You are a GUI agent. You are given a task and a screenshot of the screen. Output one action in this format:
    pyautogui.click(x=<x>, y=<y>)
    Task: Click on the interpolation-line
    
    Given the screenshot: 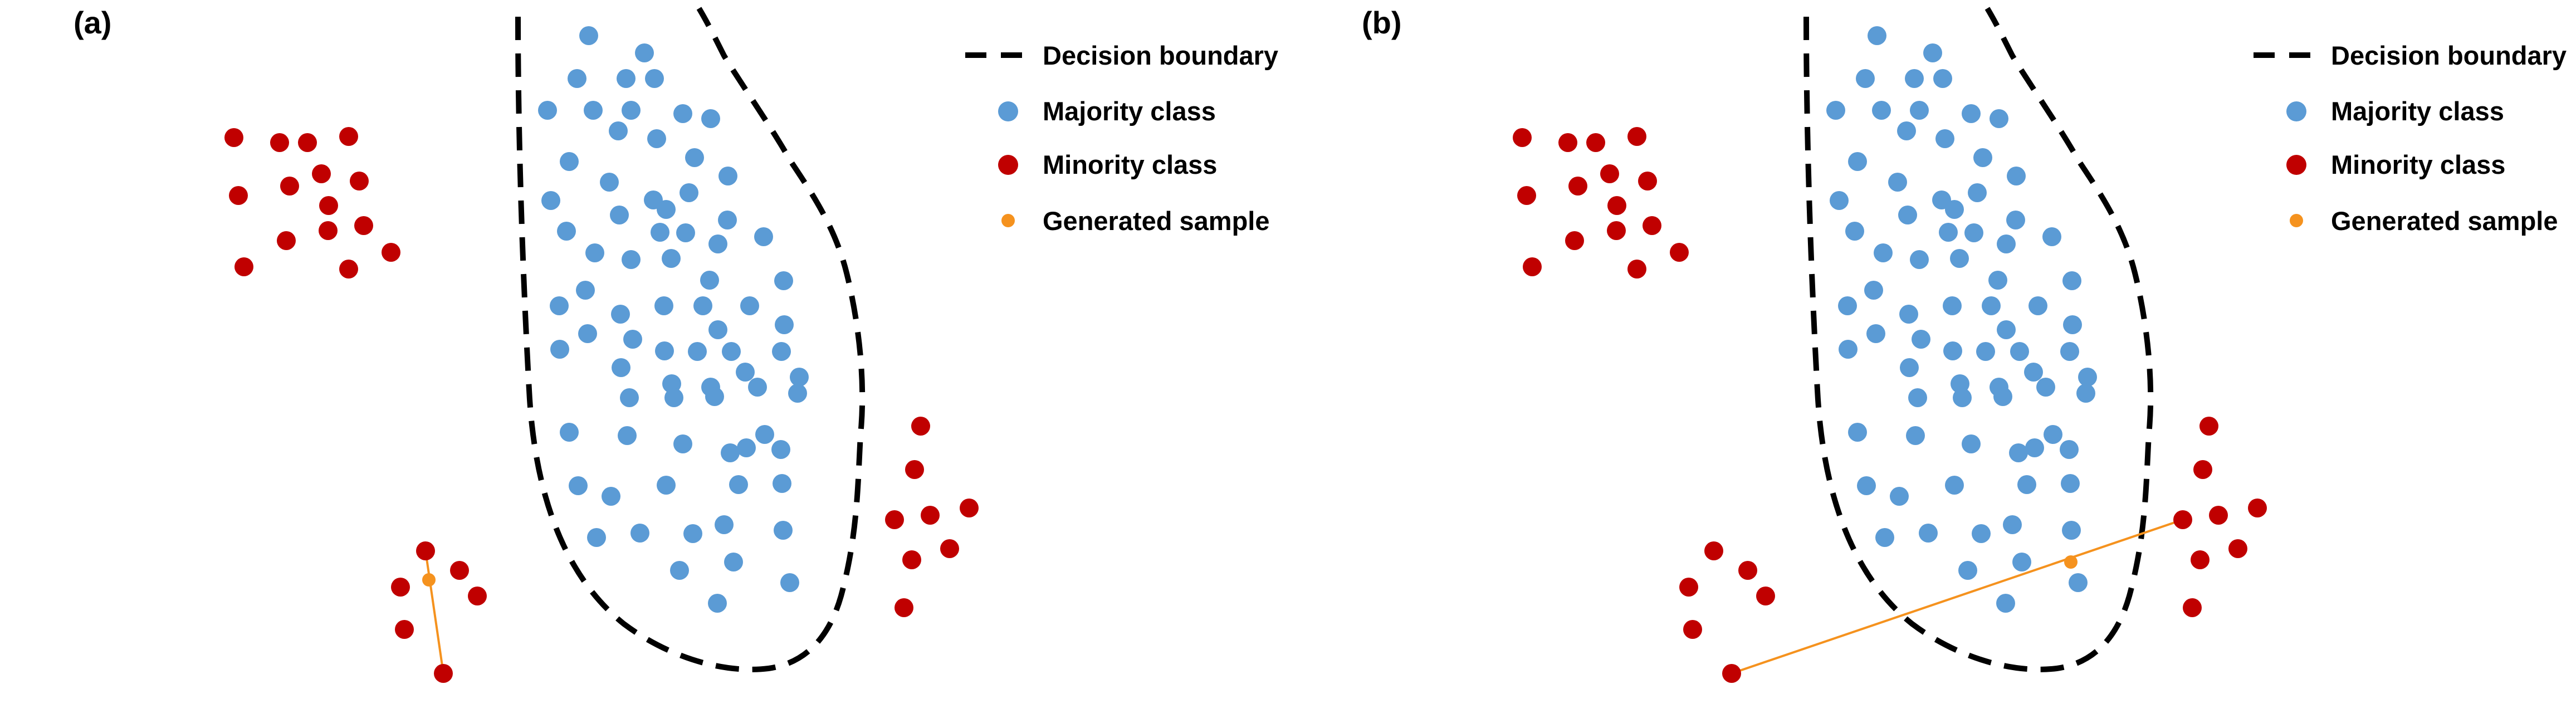 What is the action you would take?
    pyautogui.click(x=1957, y=597)
    